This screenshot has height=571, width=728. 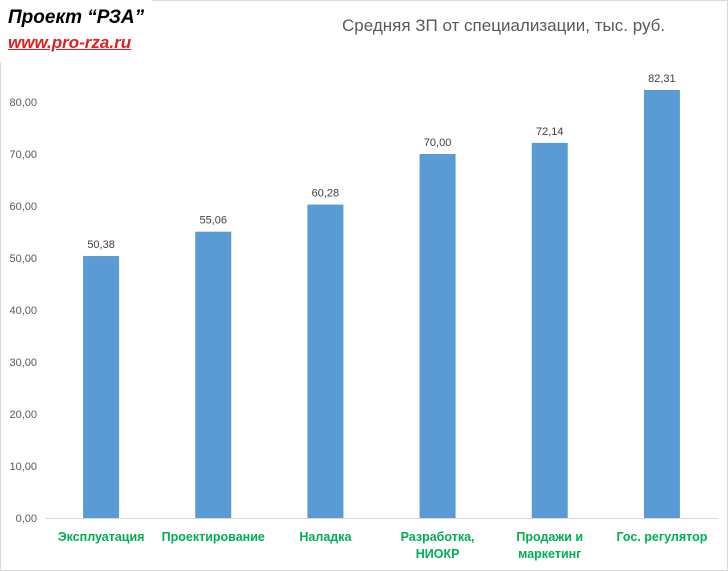 I want to click on data-label: 72,14, so click(x=550, y=132).